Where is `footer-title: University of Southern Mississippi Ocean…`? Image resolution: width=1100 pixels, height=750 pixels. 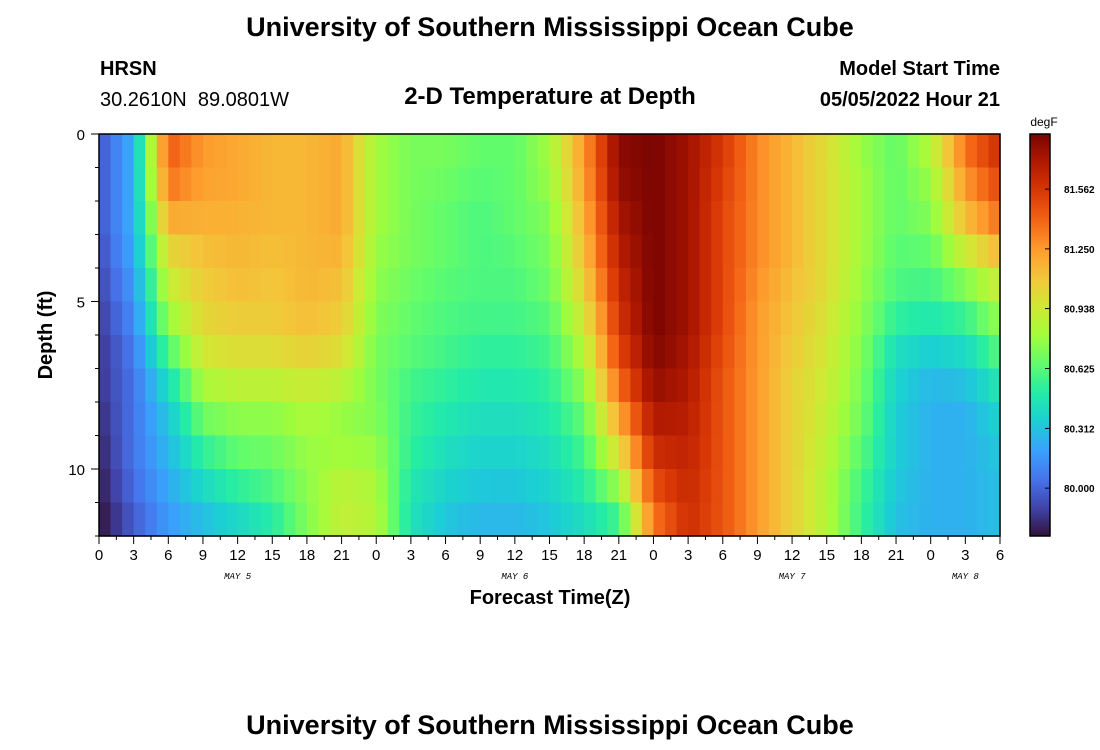 footer-title: University of Southern Mississippi Ocean… is located at coordinates (550, 725).